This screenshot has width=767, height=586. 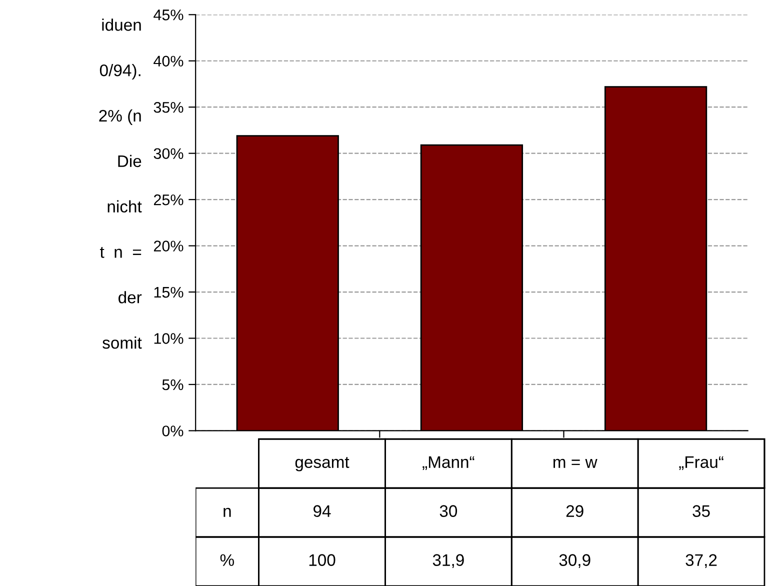 I want to click on text: 0/94)., so click(x=120, y=72).